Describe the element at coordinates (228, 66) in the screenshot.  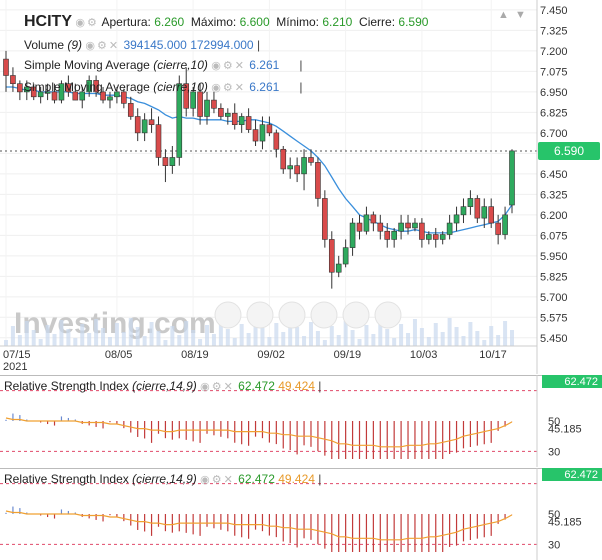
I see `sma1-icons: ◉⚙✕` at that location.